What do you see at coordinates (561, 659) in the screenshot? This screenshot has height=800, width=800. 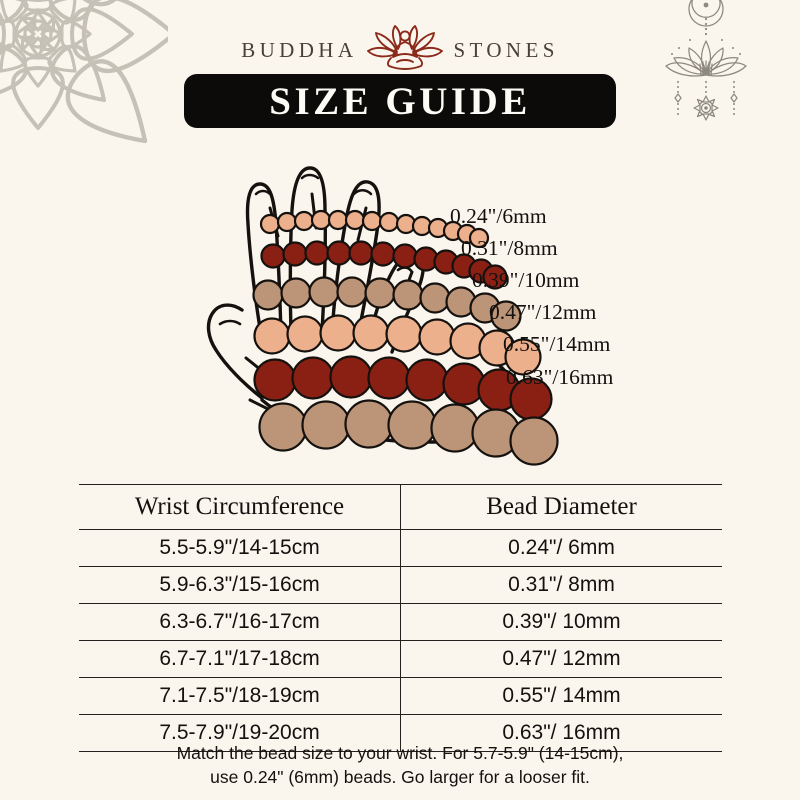 I see `cell-bead-4: 0.47"/ 12mm` at bounding box center [561, 659].